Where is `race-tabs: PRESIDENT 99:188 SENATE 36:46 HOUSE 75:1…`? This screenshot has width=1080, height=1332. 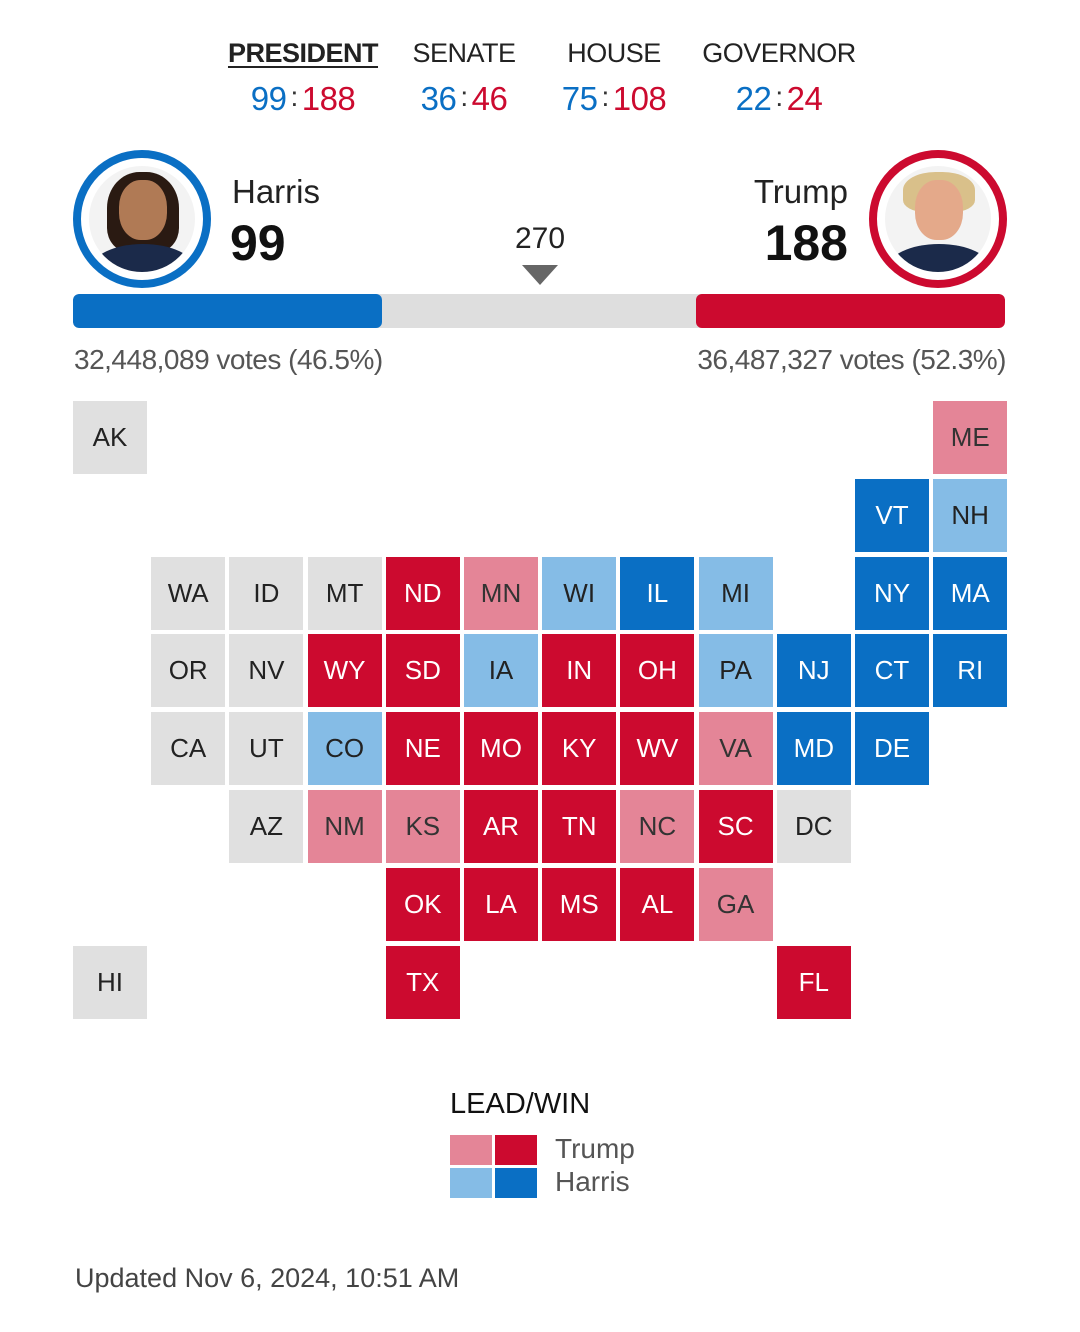
race-tabs: PRESIDENT 99:188 SENATE 36:46 HOUSE 75:1… is located at coordinates (540, 83).